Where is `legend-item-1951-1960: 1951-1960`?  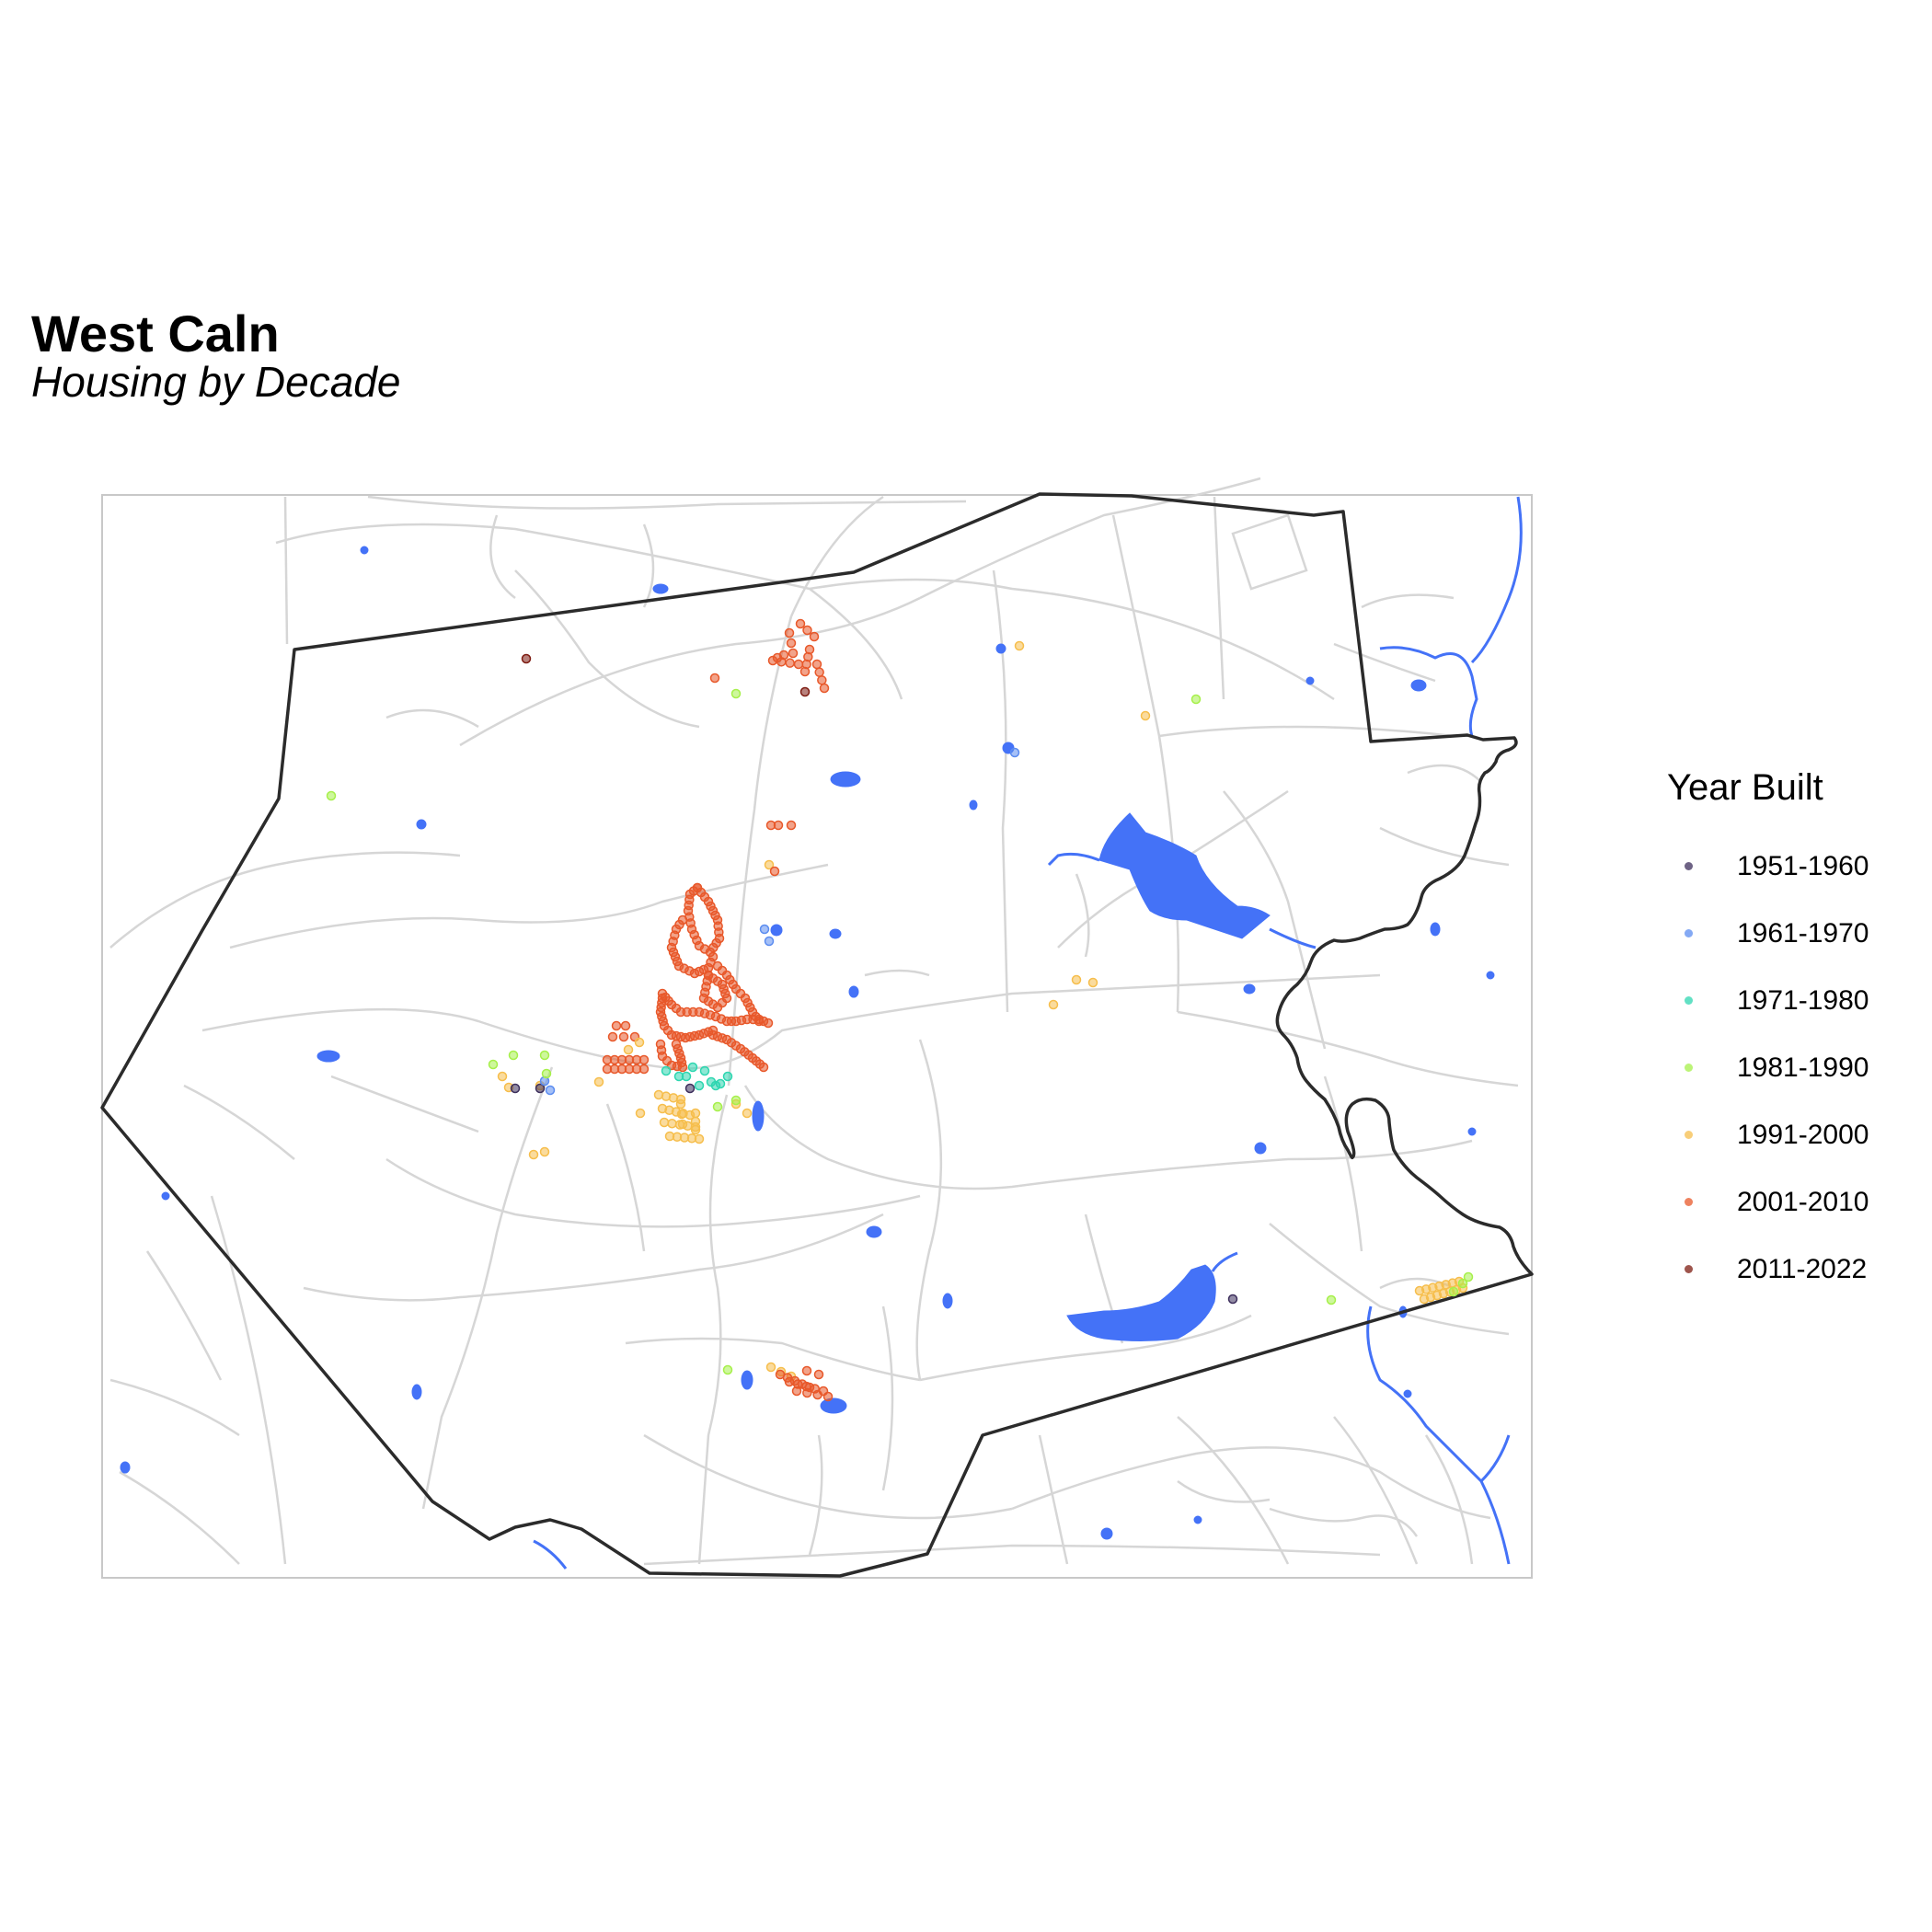
legend-item-1951-1960: 1951-1960 is located at coordinates (1768, 866).